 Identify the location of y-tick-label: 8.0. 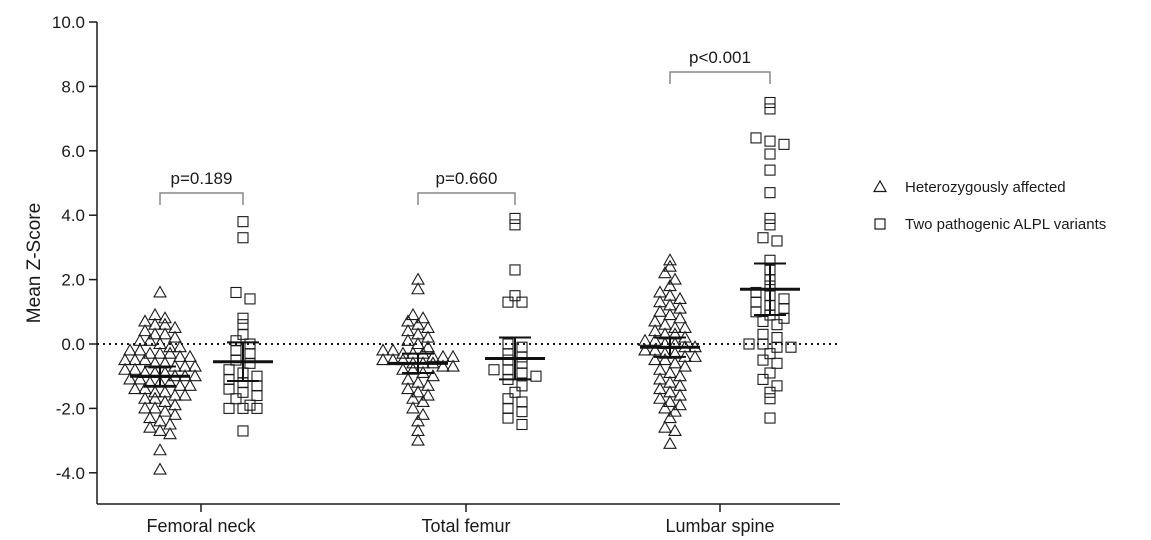
(73, 86).